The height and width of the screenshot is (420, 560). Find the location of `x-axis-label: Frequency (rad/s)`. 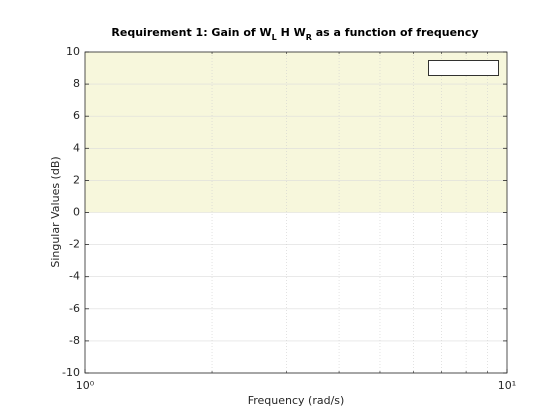

x-axis-label: Frequency (rad/s) is located at coordinates (296, 400).